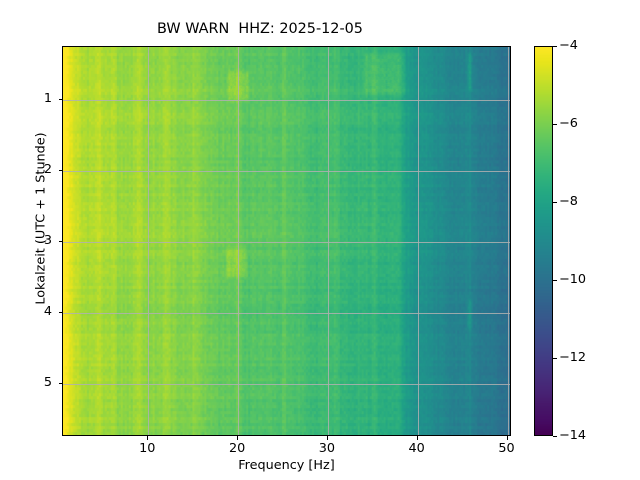 This screenshot has height=480, width=640. I want to click on y-tick-label-3: 3, so click(47, 240).